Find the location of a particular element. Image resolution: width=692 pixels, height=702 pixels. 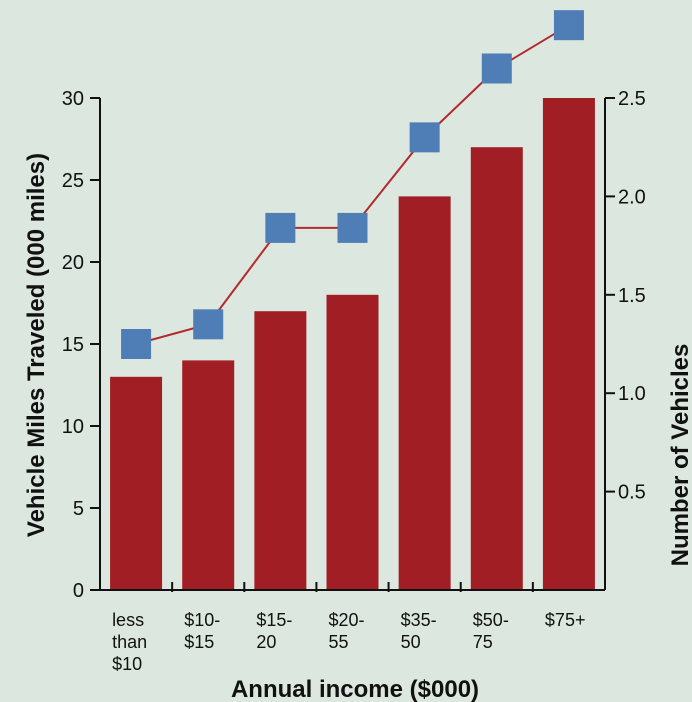

category-label-6: $75+ is located at coordinates (565, 620).